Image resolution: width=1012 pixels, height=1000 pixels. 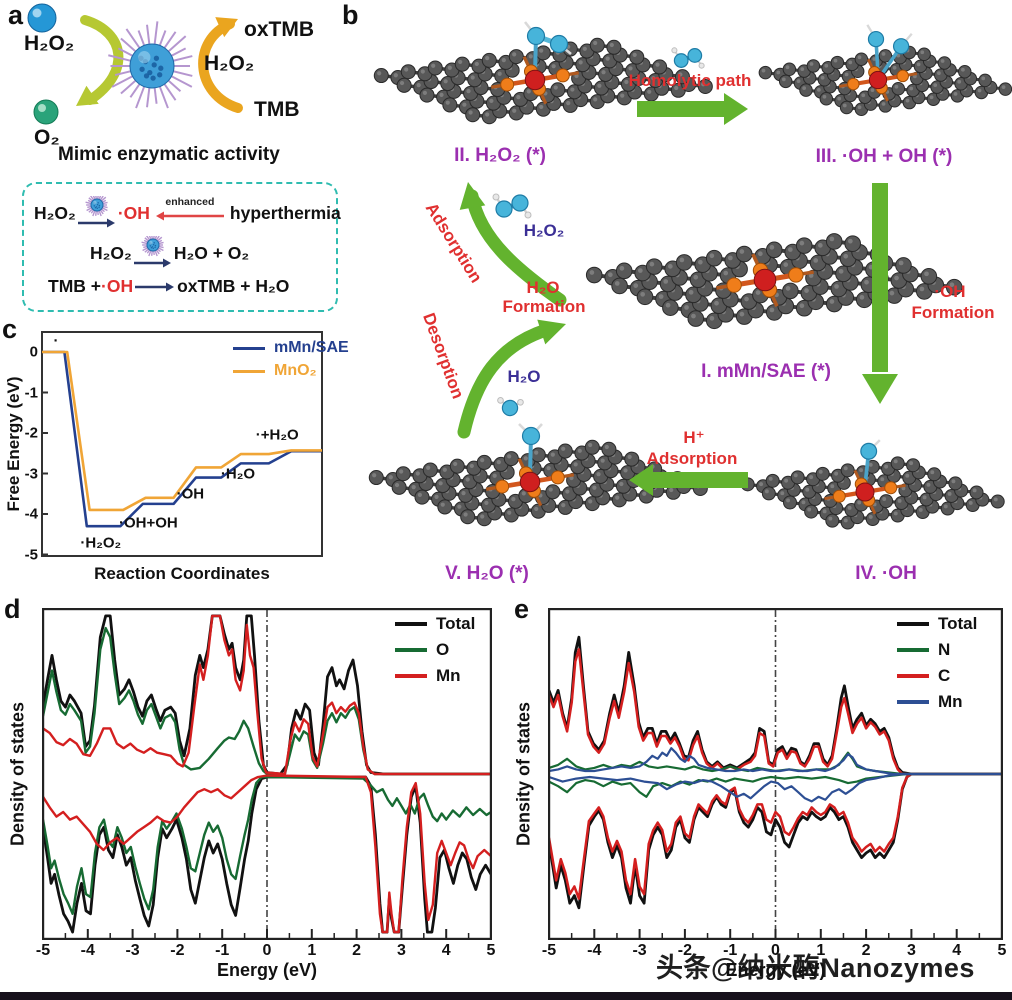 I want to click on c-y-axis-title: Free Energy (eV), so click(x=13, y=444).